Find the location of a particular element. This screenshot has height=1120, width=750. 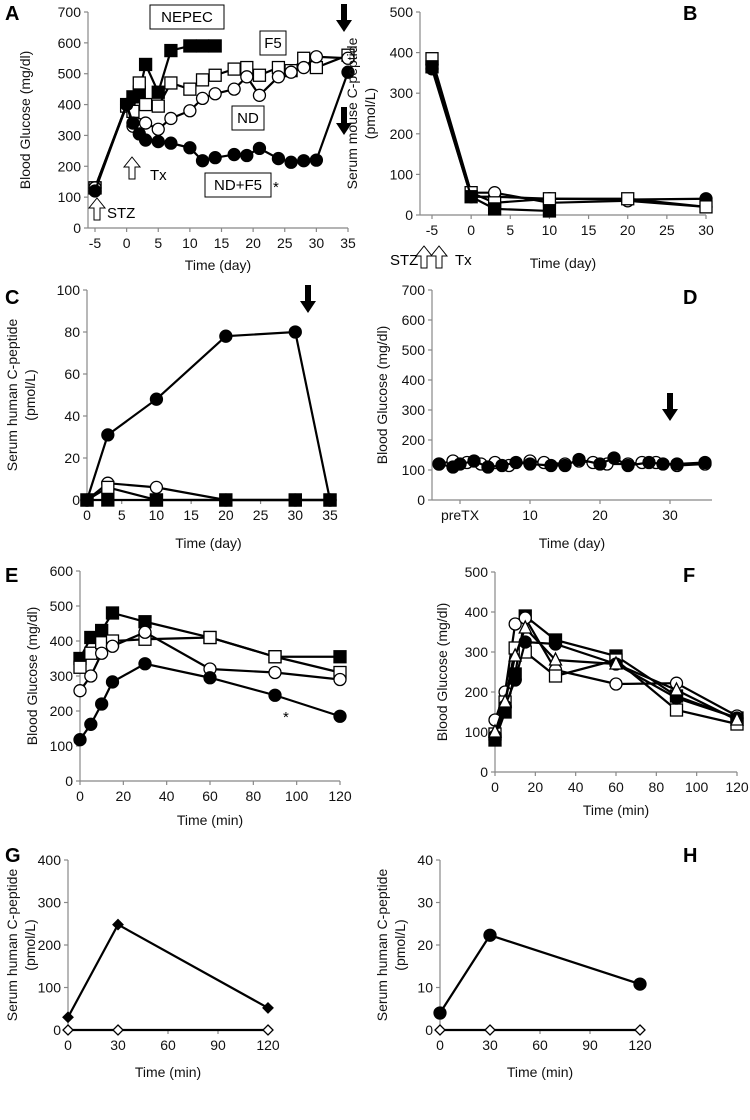

x-tick-label: 60 is located at coordinates (616, 787).